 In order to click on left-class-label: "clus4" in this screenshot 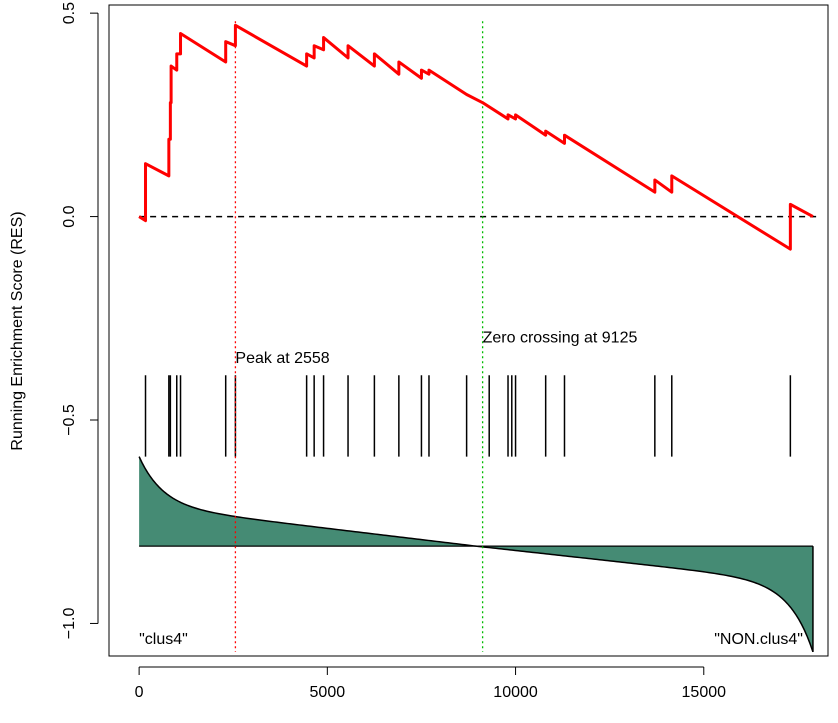, I will do `click(163, 639)`.